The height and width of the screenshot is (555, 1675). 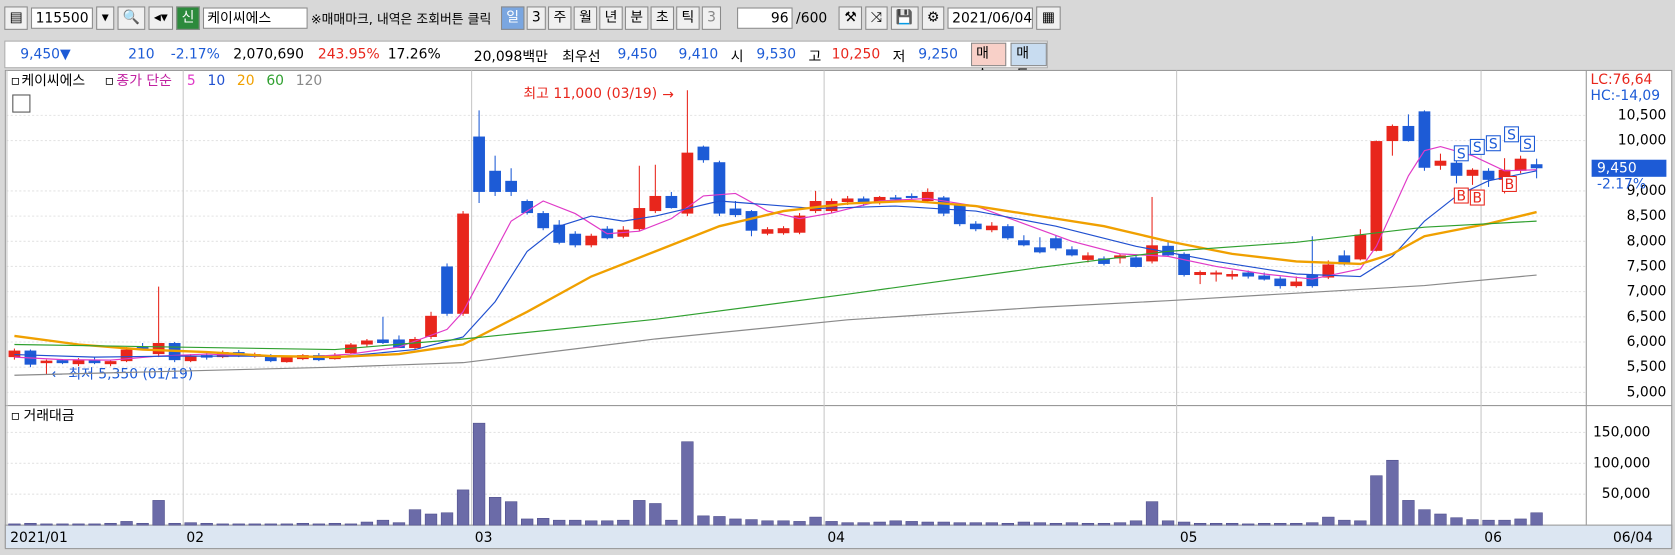 I want to click on amount: 20,098백만, so click(x=510, y=56).